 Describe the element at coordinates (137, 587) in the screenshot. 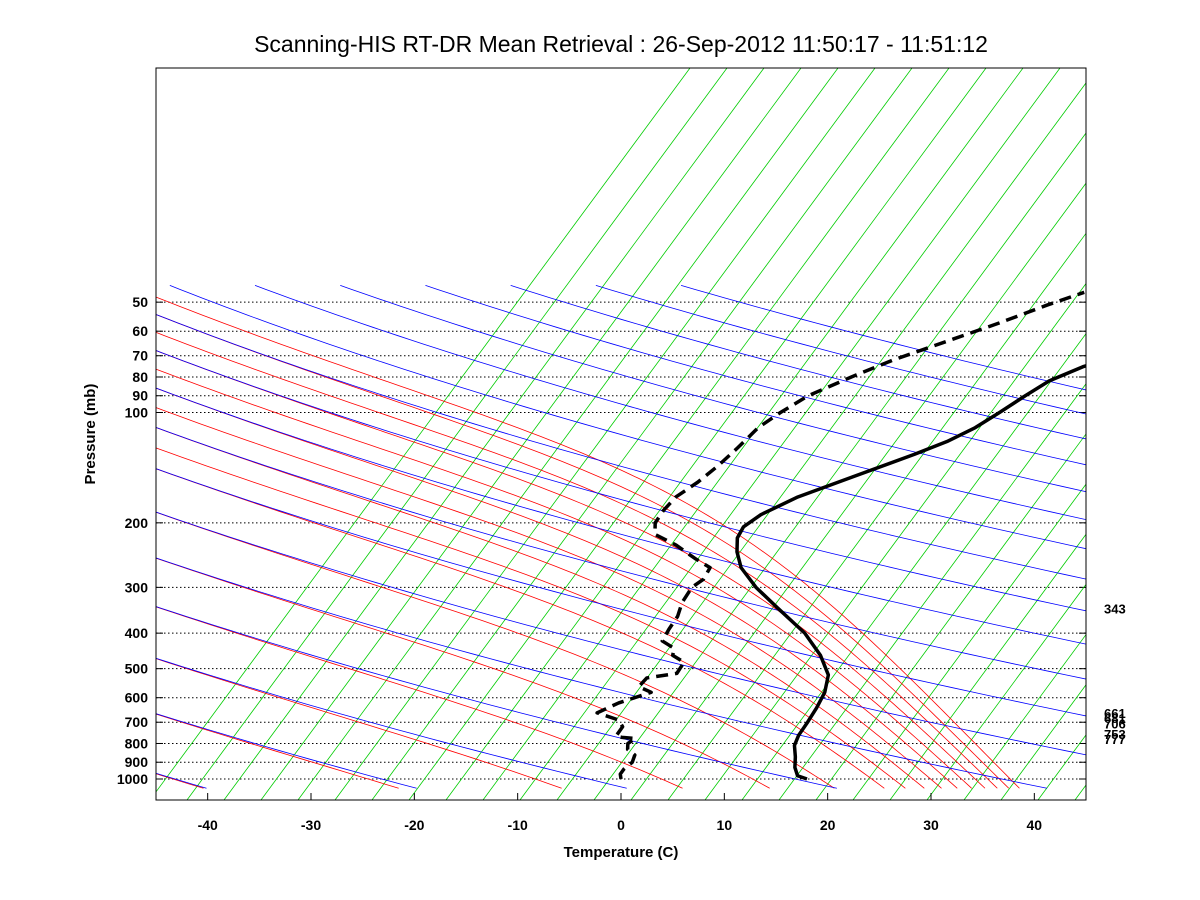

I see `y-tick-label: 300` at that location.